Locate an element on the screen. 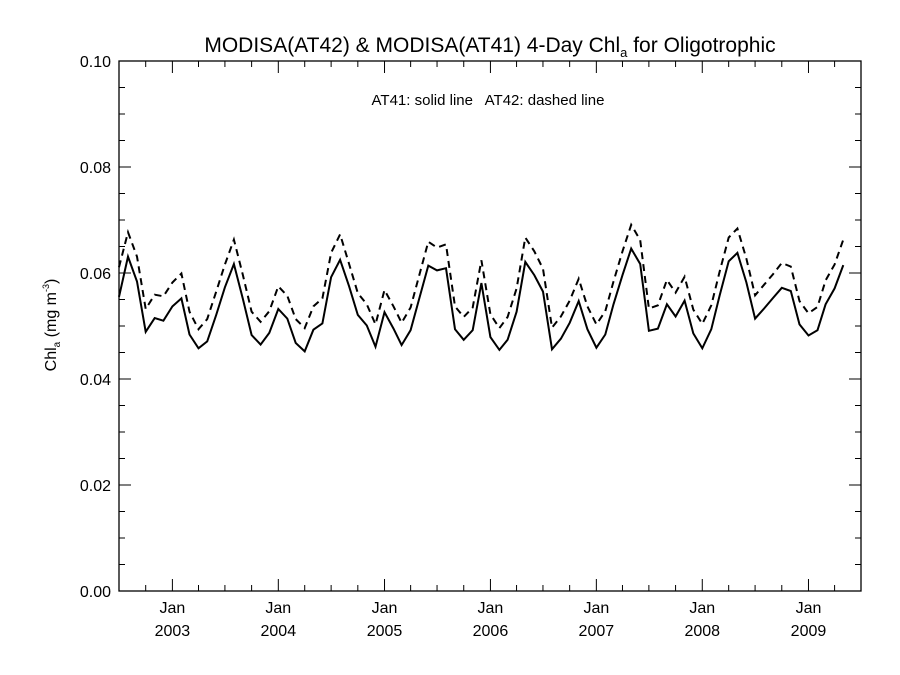 This screenshot has width=900, height=675. x-tick-label-year: 2004 is located at coordinates (279, 631).